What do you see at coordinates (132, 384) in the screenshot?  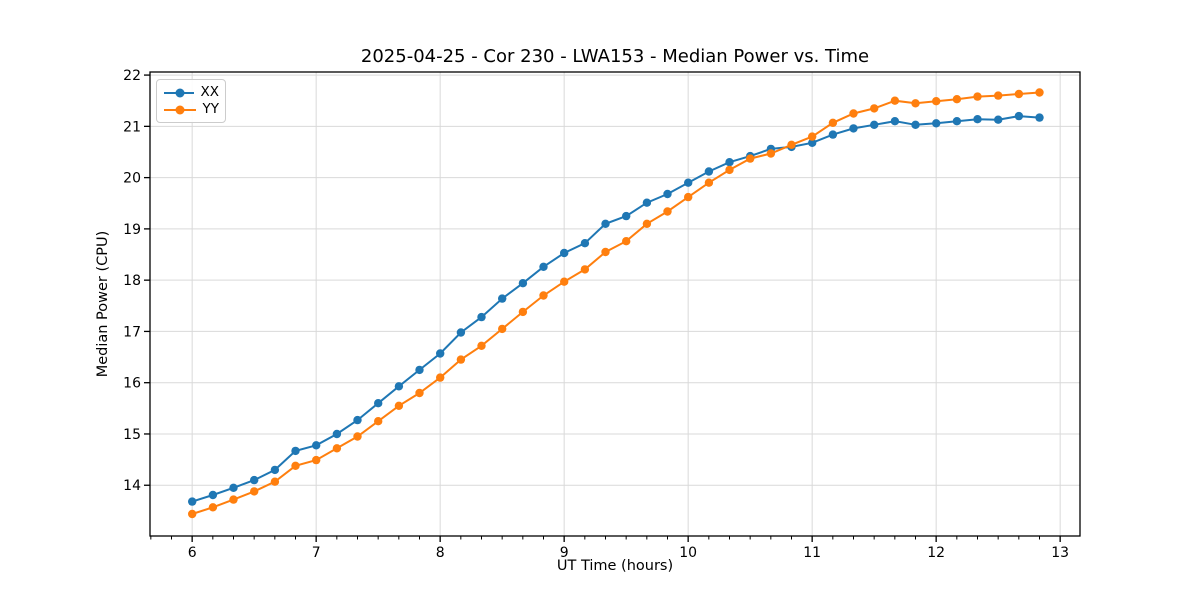 I see `y-tick-label: 16` at bounding box center [132, 384].